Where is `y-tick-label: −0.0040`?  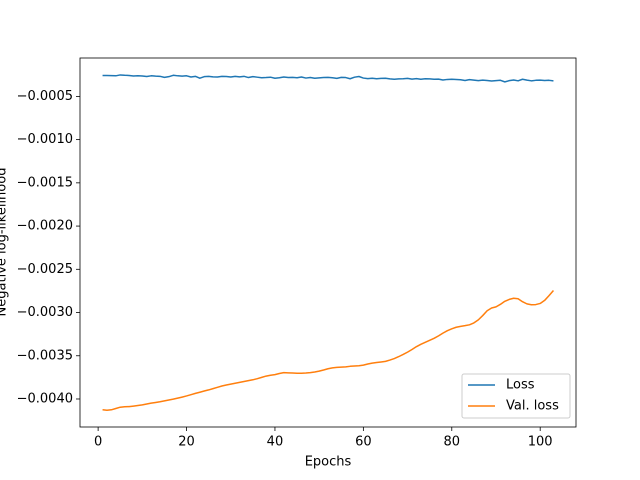 y-tick-label: −0.0040 is located at coordinates (45, 398).